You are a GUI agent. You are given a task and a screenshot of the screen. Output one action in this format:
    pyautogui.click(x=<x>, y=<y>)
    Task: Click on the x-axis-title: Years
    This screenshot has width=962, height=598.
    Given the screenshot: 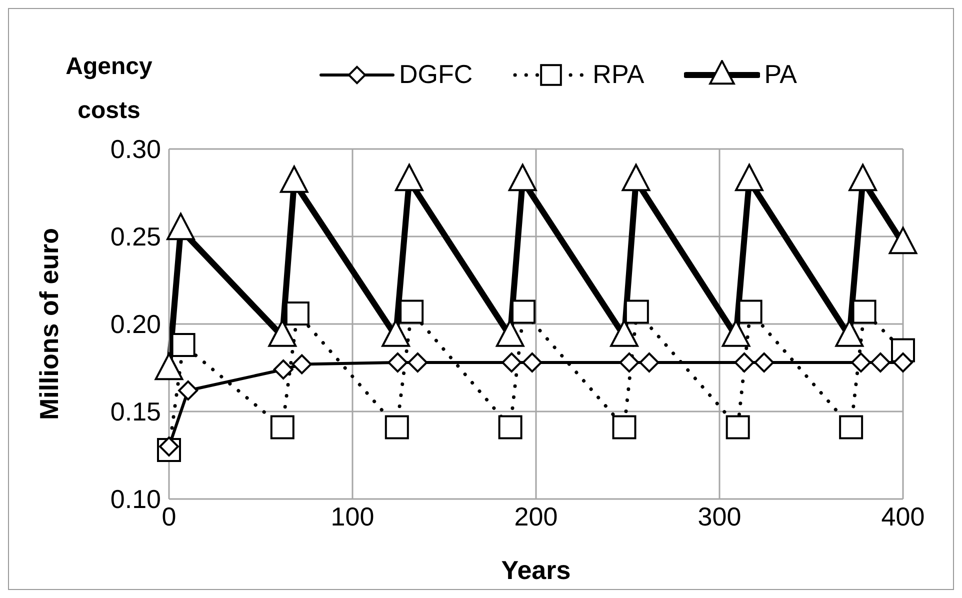 What is the action you would take?
    pyautogui.click(x=536, y=570)
    